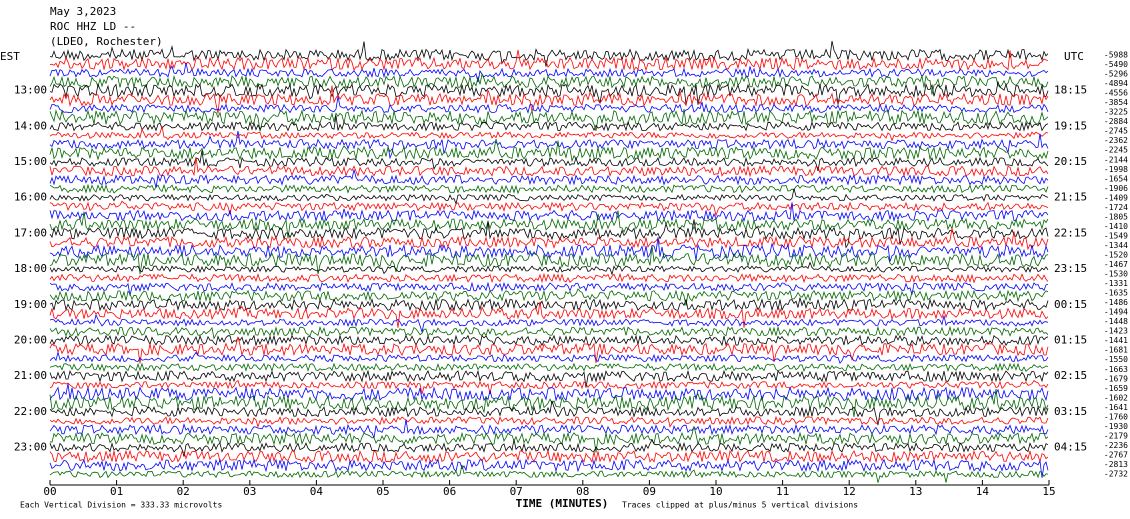  Describe the element at coordinates (1116, 150) in the screenshot. I see `trace-offset: -2245` at that location.